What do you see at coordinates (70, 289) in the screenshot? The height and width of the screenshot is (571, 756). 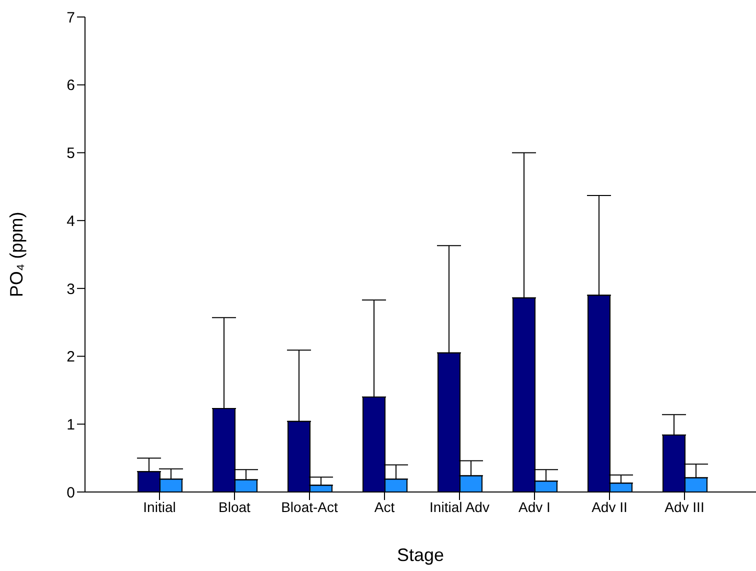 I see `y-tick-label: 3` at bounding box center [70, 289].